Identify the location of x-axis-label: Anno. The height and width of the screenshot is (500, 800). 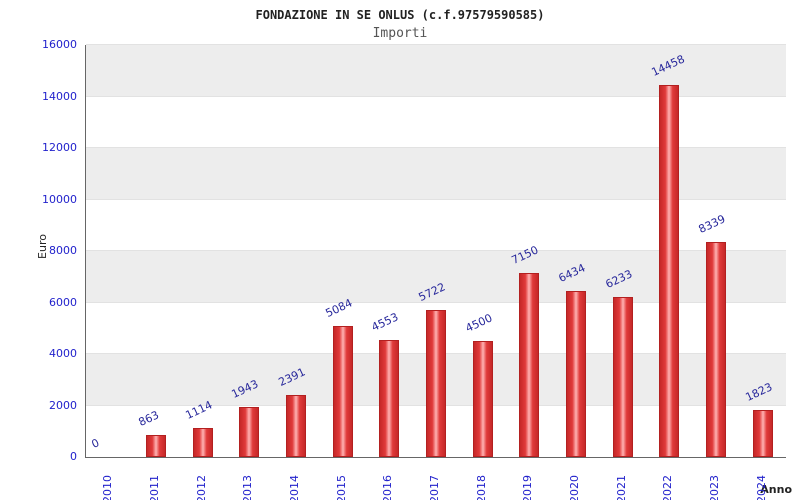
(776, 489).